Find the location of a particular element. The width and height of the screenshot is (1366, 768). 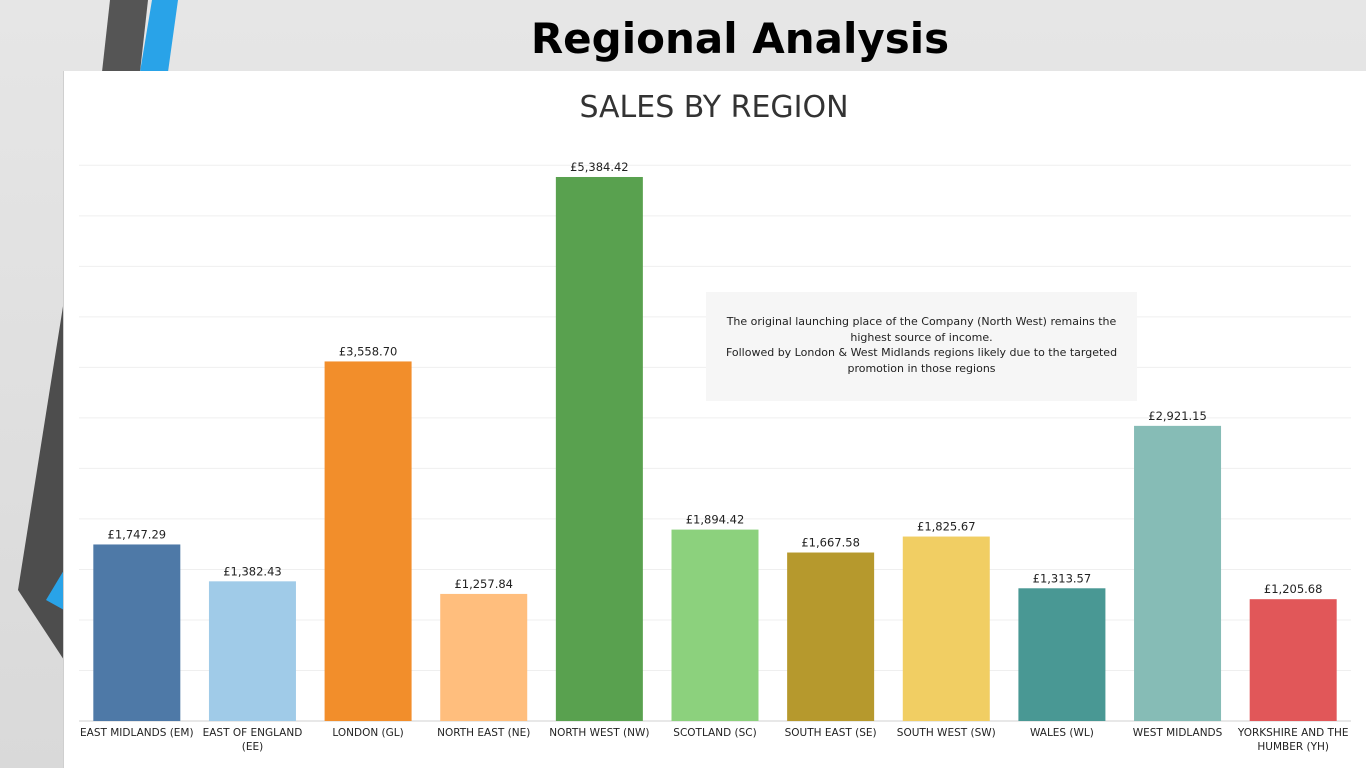

deco-stripe-blue is located at coordinates (159, 36).